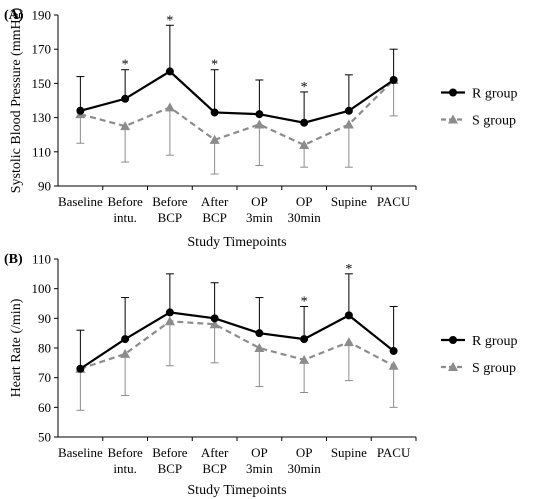 Image resolution: width=550 pixels, height=499 pixels. I want to click on y-tick-label: 70, so click(44, 377).